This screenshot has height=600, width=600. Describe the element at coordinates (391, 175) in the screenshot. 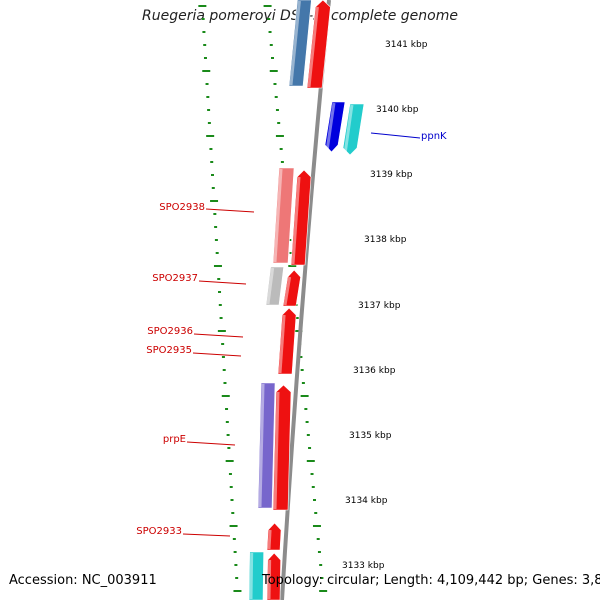

I see `kbp-label: 3139 kbp` at that location.